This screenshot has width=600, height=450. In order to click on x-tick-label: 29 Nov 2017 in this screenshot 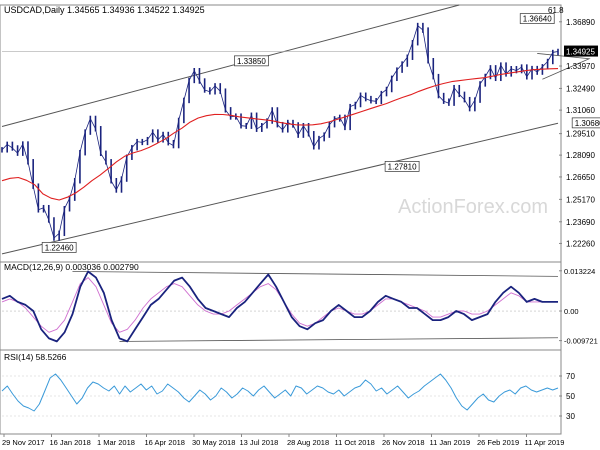, I will do `click(23, 442)`.